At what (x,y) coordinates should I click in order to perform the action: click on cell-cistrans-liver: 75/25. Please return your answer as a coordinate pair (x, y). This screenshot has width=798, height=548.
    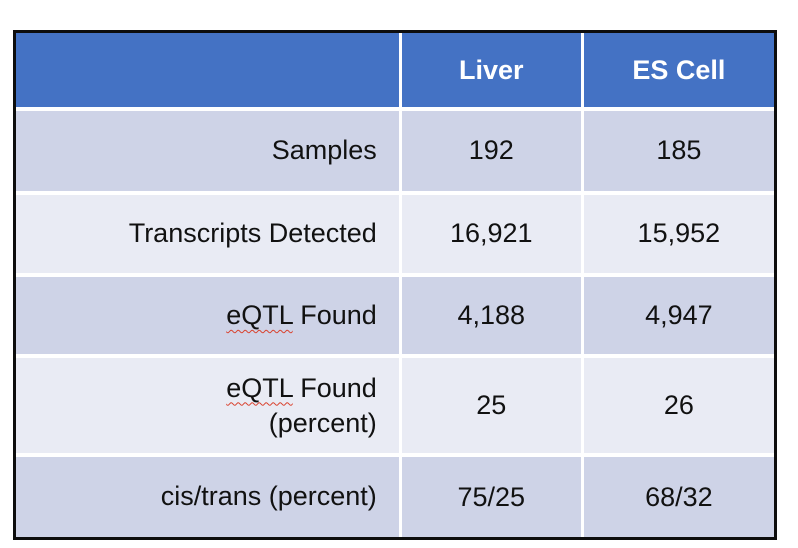
    Looking at the image, I should click on (489, 495).